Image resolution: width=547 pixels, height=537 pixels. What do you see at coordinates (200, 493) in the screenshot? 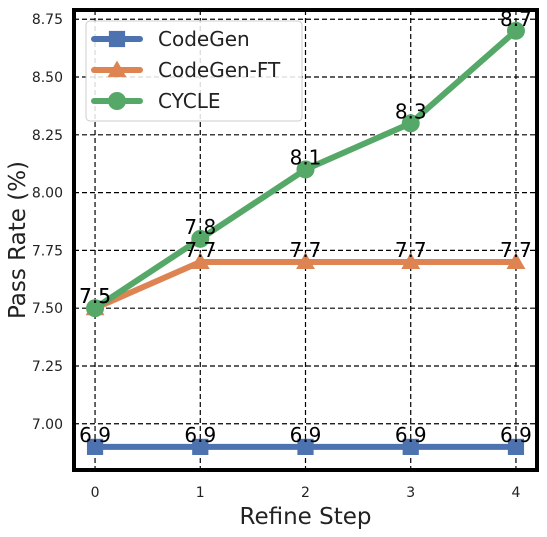
I see `x-tick-label: 1` at bounding box center [200, 493].